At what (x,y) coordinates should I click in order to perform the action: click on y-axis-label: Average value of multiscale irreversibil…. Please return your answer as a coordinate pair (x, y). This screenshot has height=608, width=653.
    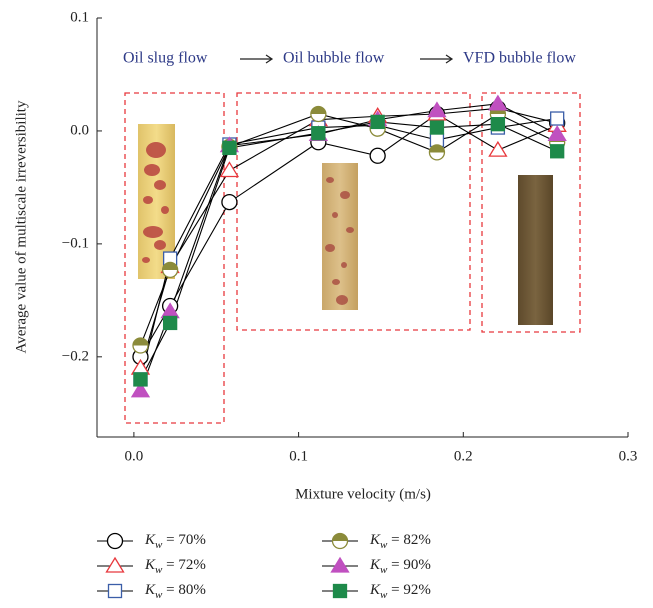
    Looking at the image, I should click on (21, 226).